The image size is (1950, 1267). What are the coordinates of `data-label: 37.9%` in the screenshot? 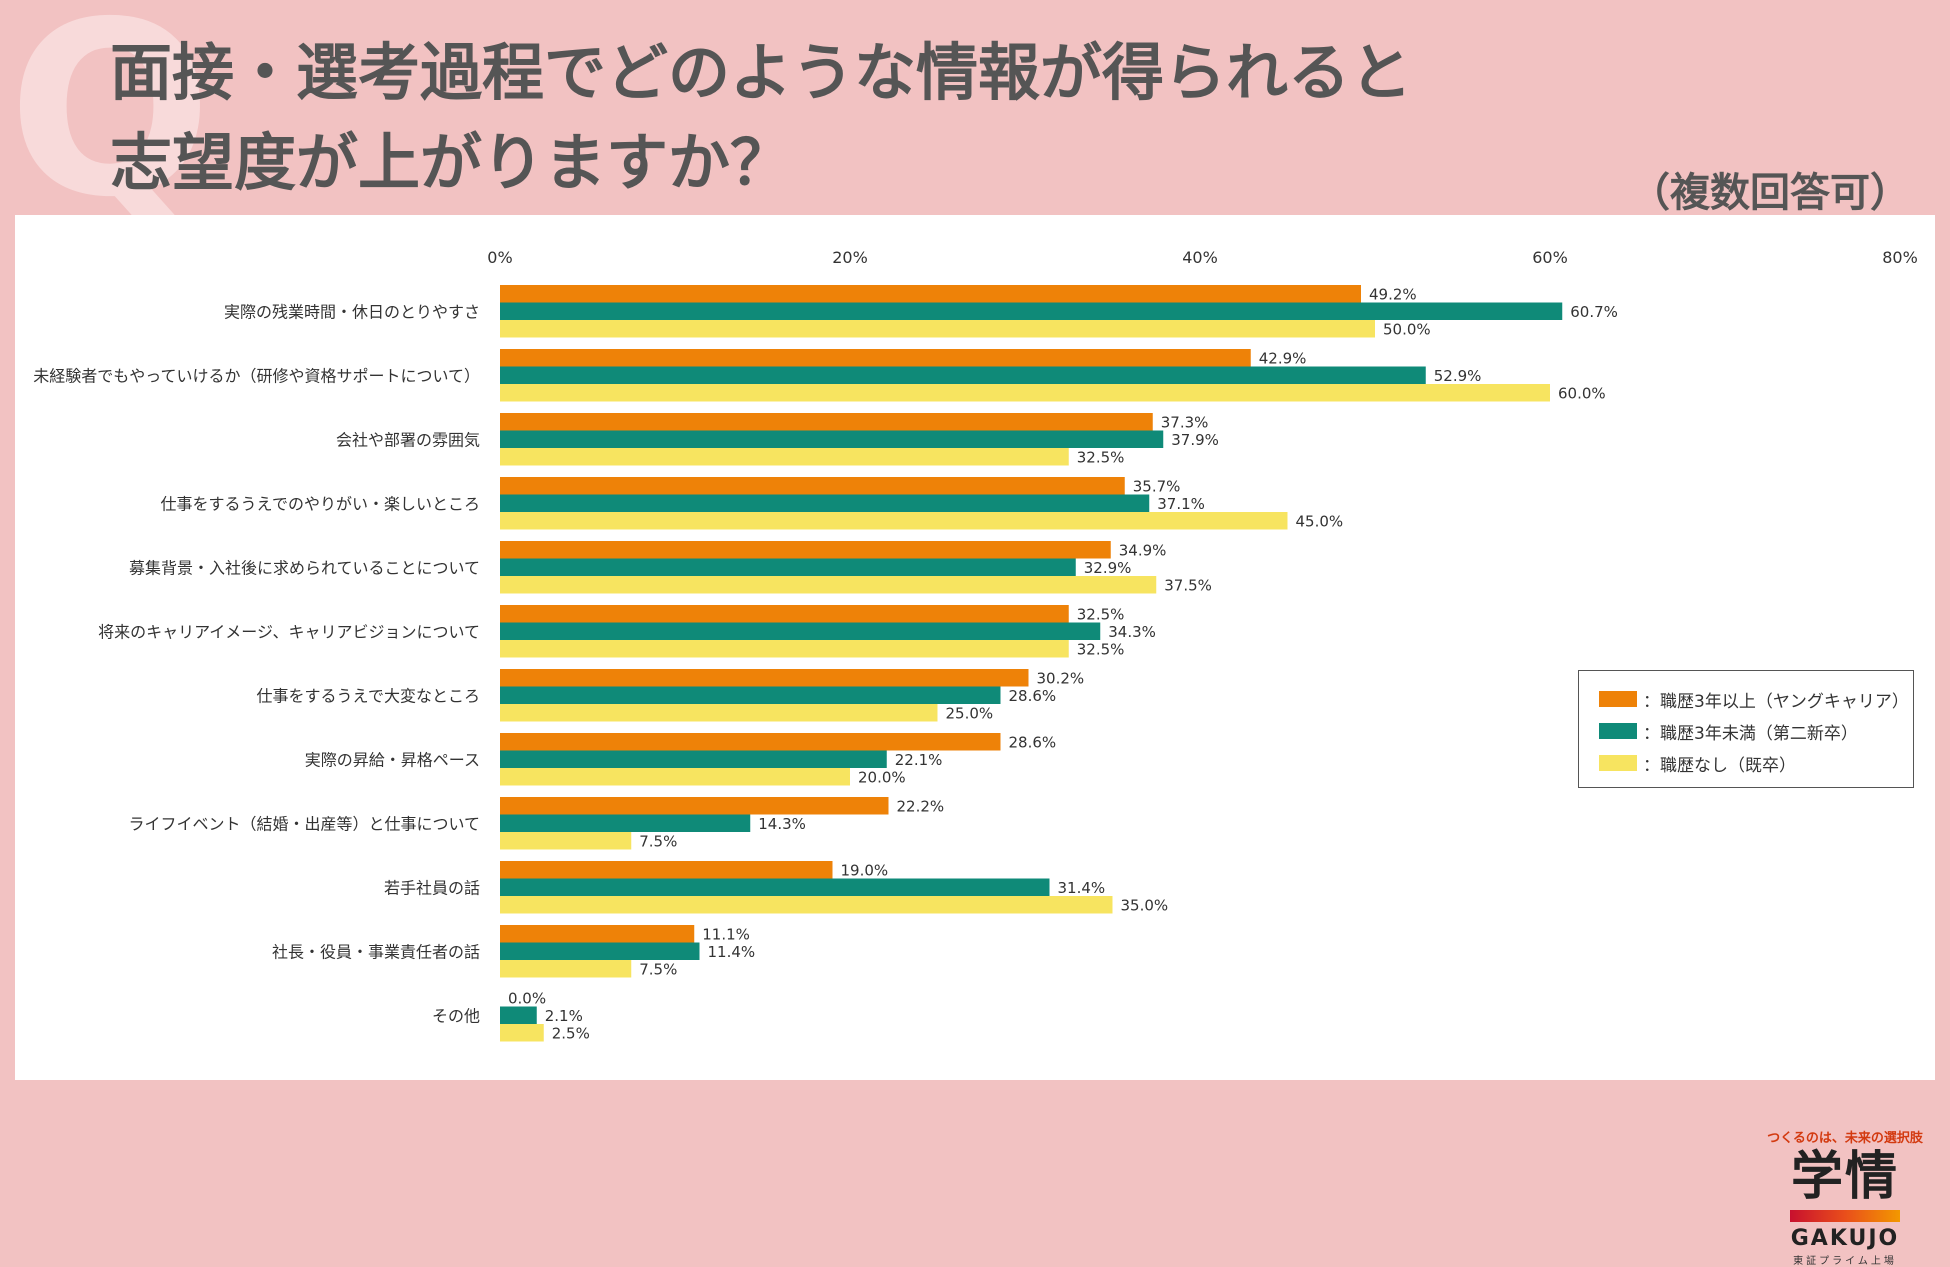 It's located at (1195, 440).